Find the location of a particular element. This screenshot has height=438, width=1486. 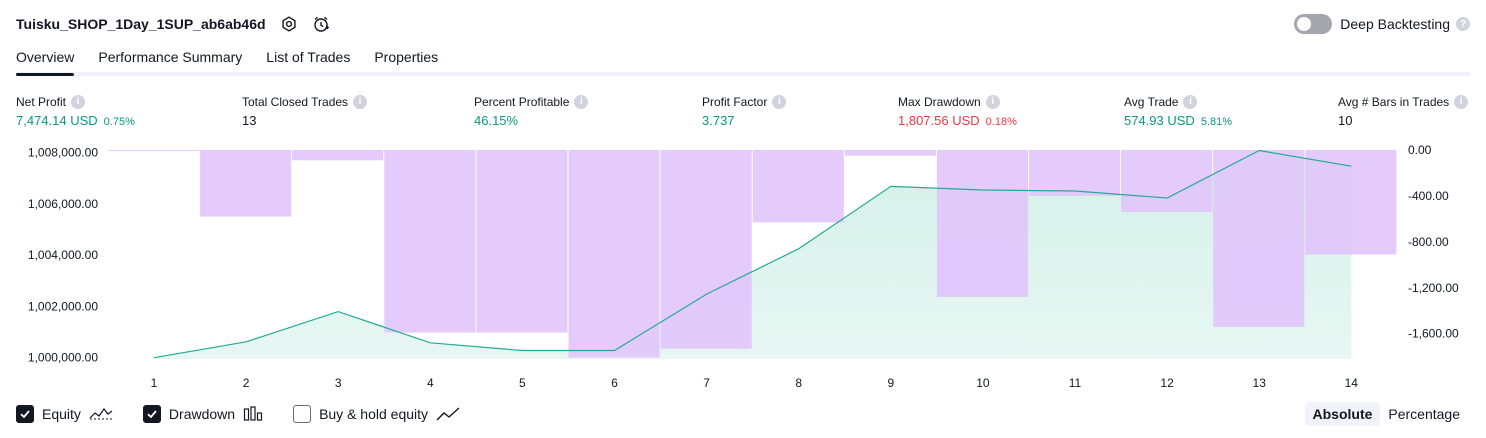

metric-label: Total Closed Trades is located at coordinates (295, 101).